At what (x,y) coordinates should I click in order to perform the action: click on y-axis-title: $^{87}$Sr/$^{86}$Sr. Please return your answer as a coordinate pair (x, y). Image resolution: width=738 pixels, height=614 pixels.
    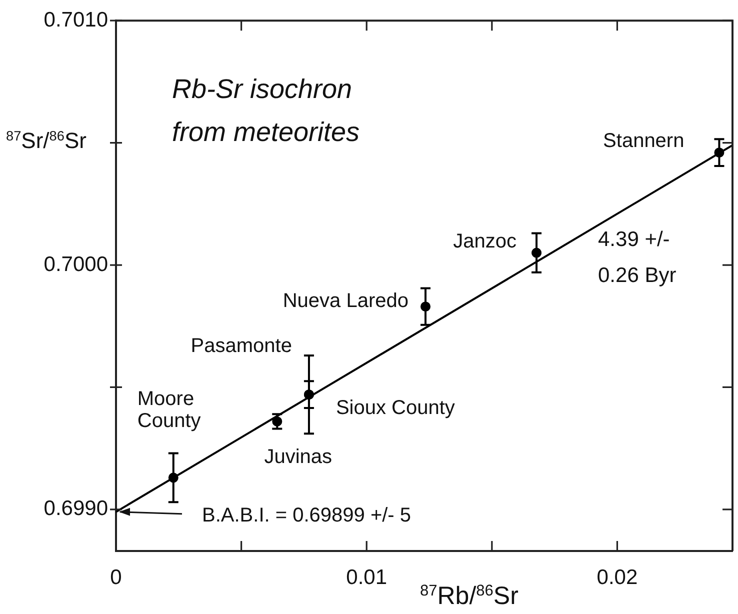
    Looking at the image, I should click on (46, 141).